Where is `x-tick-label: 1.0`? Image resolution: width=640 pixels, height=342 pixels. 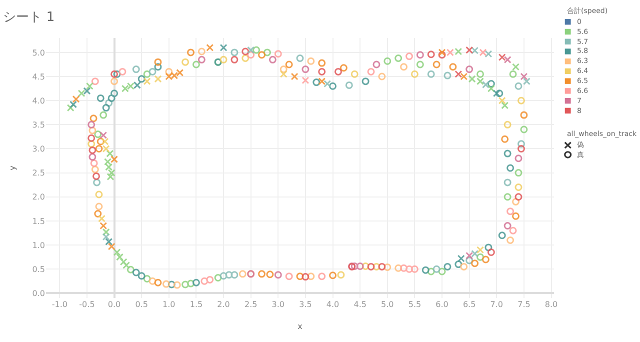
x-tick-label: 1.0 is located at coordinates (169, 304).